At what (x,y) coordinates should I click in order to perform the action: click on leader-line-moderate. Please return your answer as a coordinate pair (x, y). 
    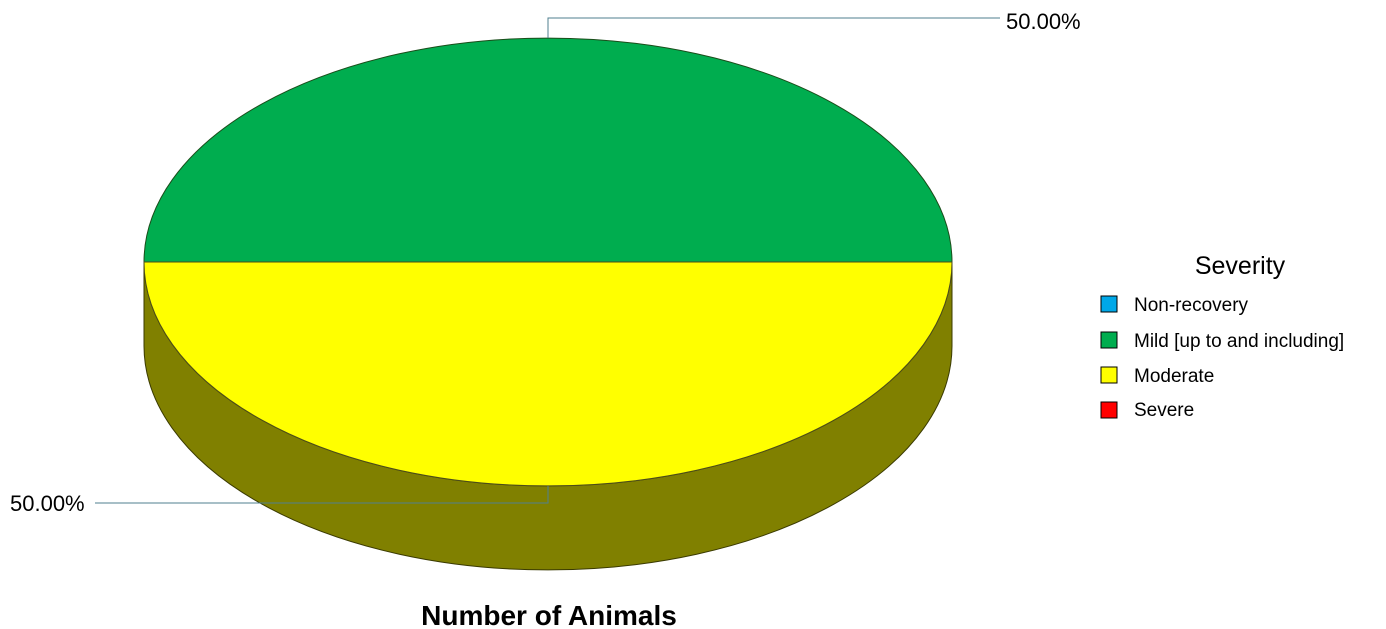
    Looking at the image, I should click on (322, 495).